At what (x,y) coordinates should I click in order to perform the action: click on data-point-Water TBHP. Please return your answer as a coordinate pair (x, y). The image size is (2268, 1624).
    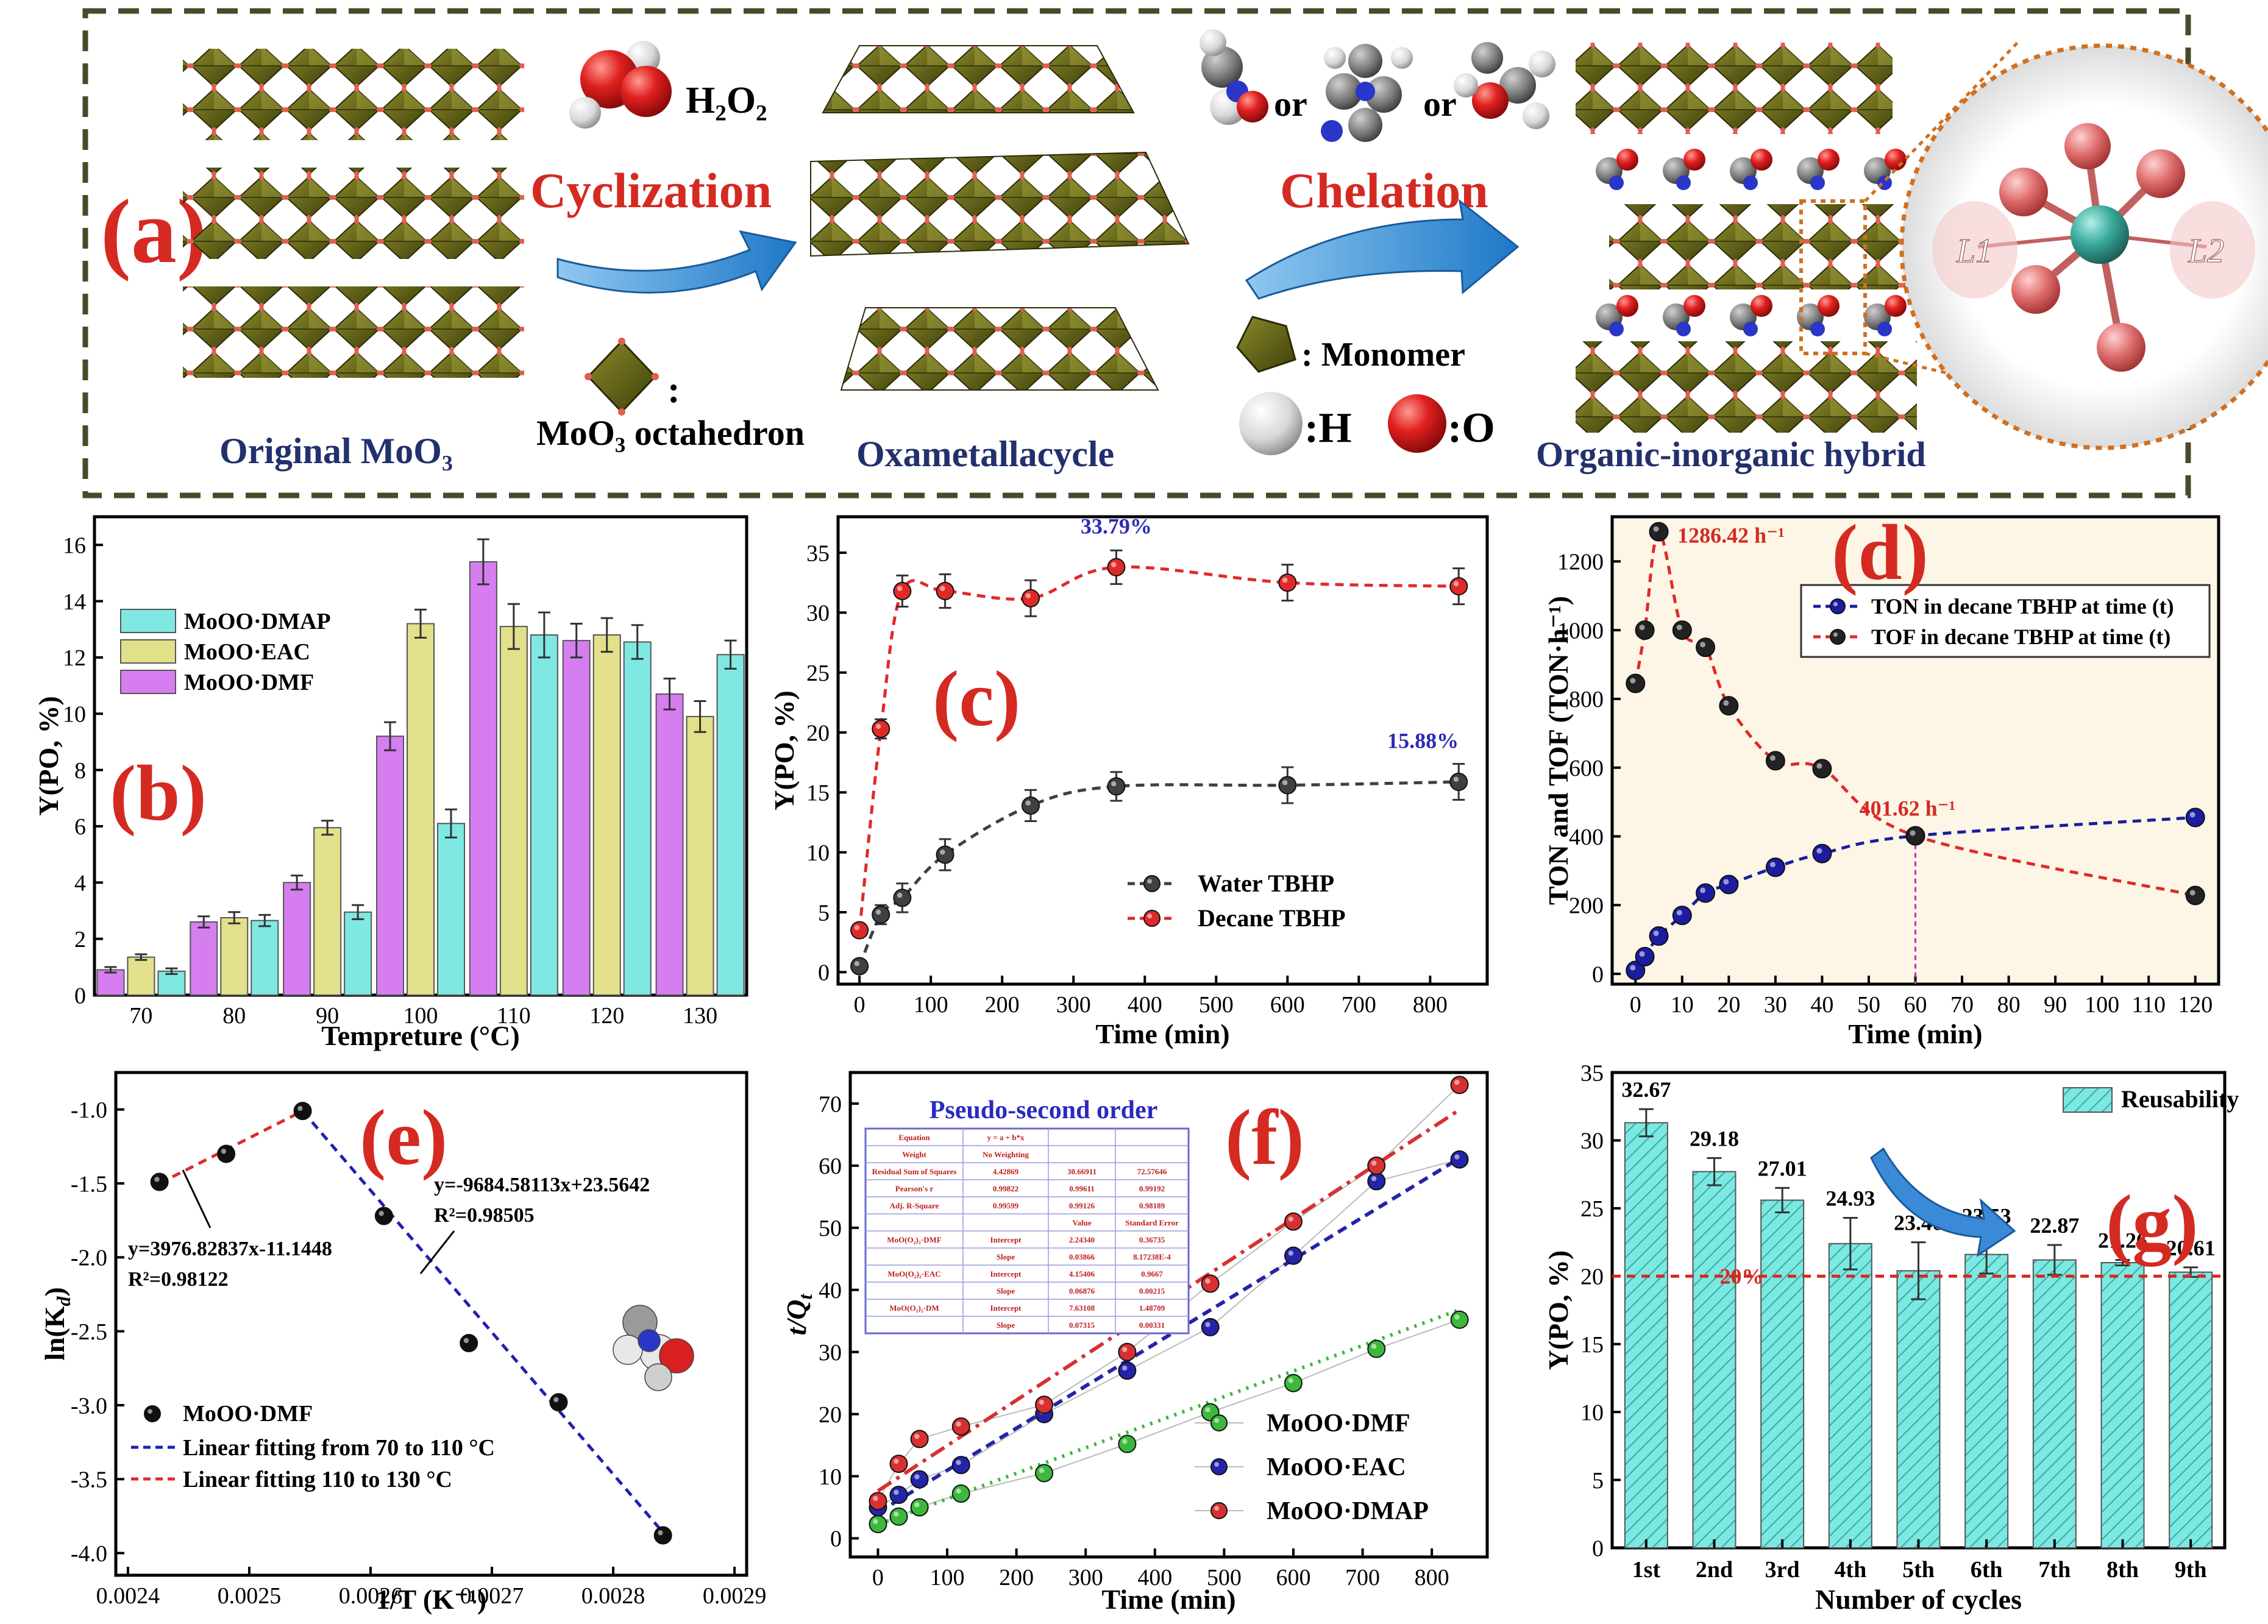
    Looking at the image, I should click on (1030, 805).